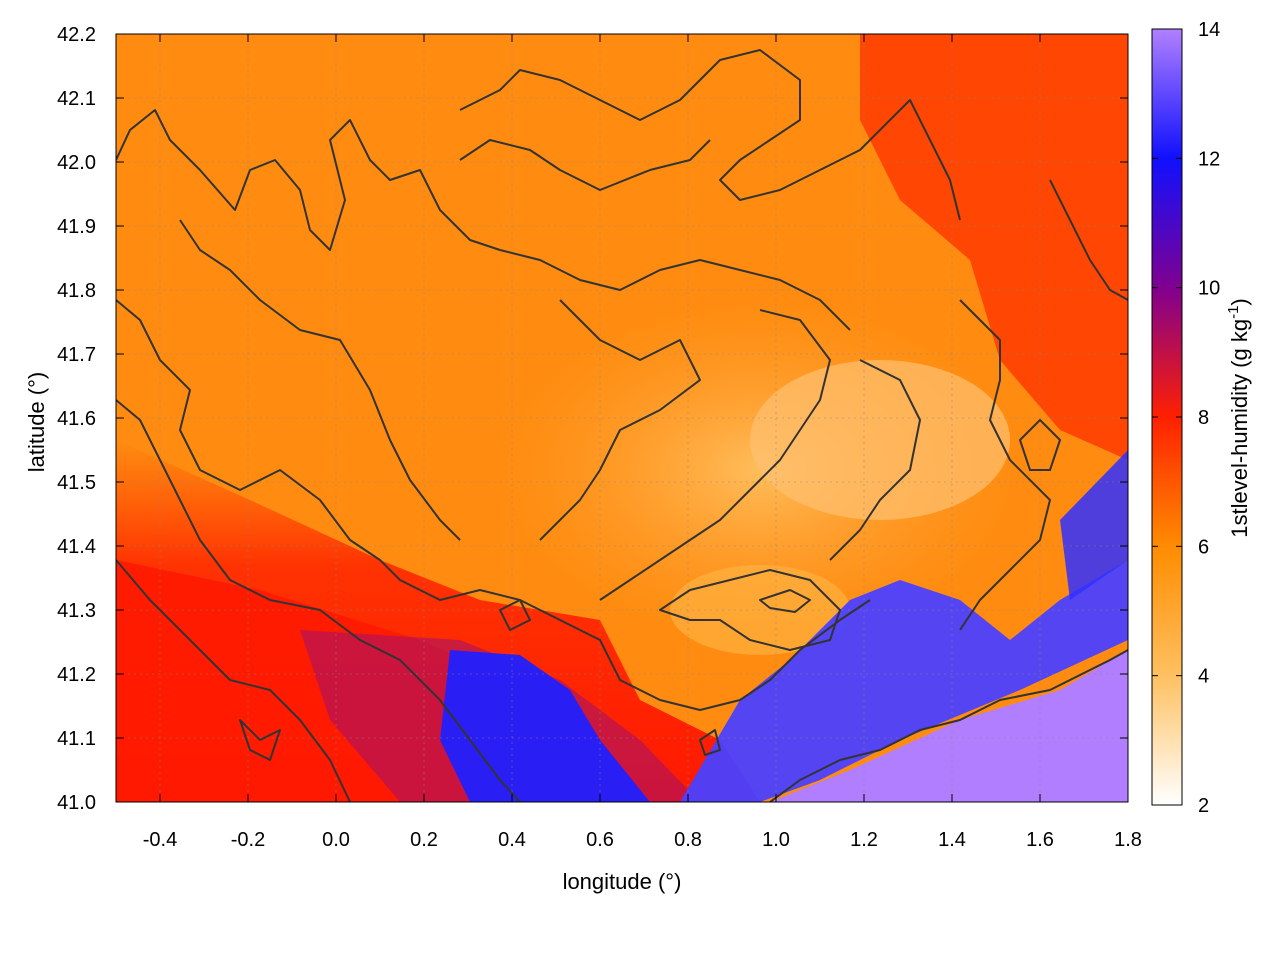 The height and width of the screenshot is (960, 1280). I want to click on field-northeast-red, so click(994, 247).